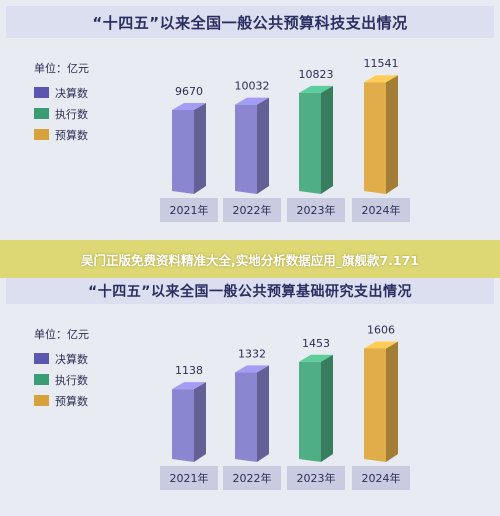 This screenshot has height=516, width=500. Describe the element at coordinates (381, 63) in the screenshot. I see `data-label: 11541` at that location.